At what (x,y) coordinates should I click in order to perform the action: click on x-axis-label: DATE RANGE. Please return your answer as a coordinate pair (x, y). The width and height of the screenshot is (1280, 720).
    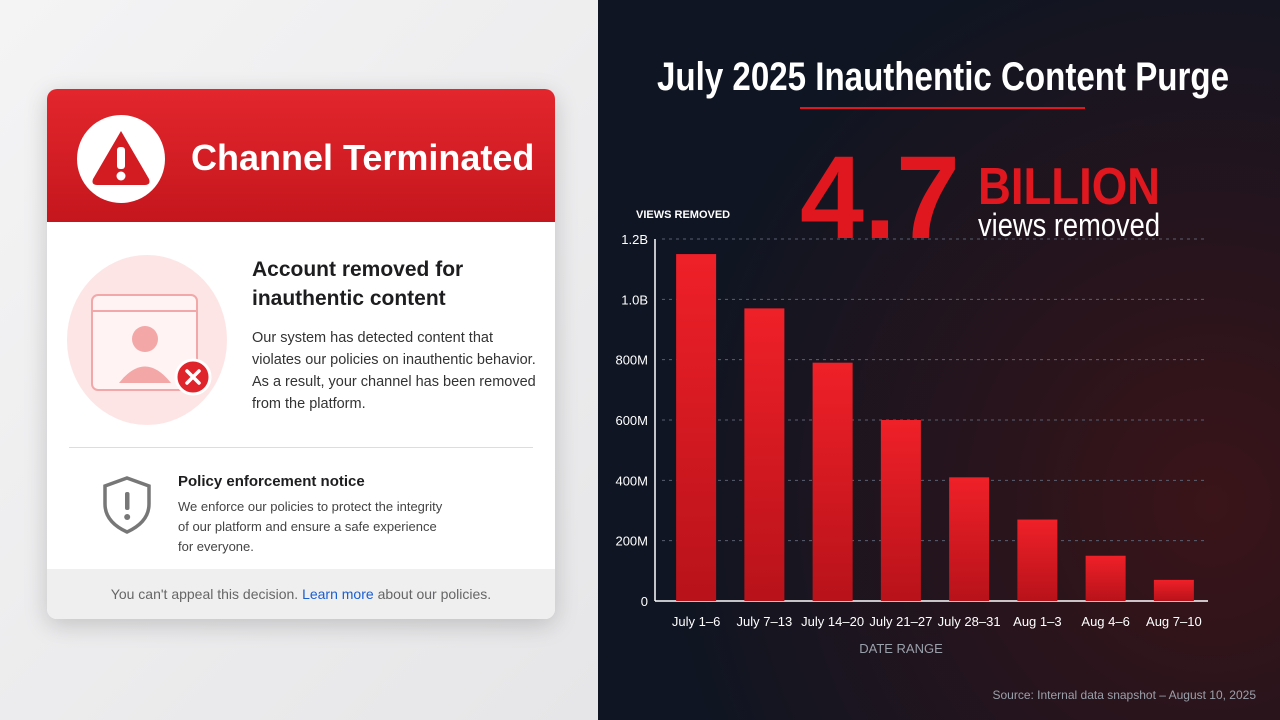
    Looking at the image, I should click on (901, 648).